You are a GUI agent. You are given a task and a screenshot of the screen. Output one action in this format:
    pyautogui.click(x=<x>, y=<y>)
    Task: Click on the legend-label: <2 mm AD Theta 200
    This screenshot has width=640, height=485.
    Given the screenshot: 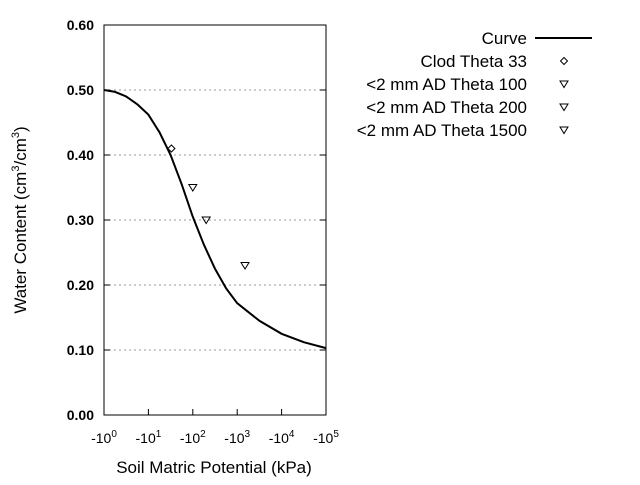 What is the action you would take?
    pyautogui.click(x=446, y=107)
    